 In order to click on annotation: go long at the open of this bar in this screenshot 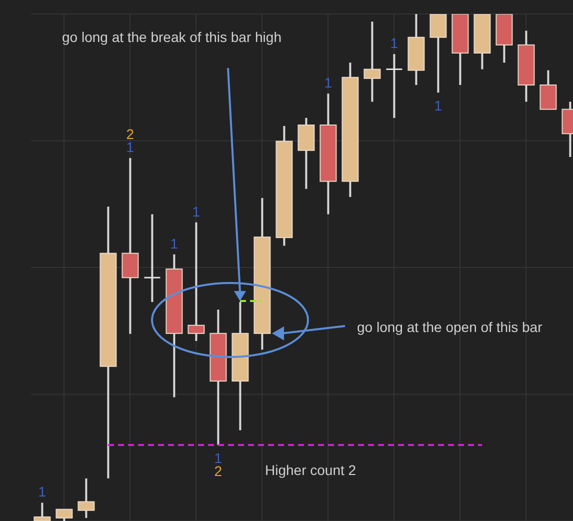, I will do `click(449, 327)`.